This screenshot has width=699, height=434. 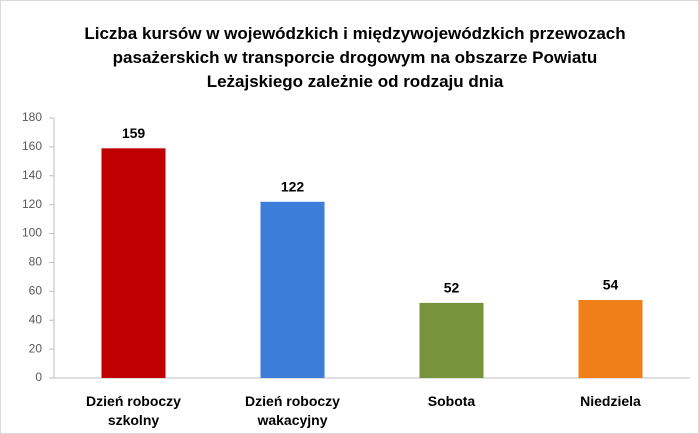 I want to click on y-tick-label: 80, so click(x=36, y=262).